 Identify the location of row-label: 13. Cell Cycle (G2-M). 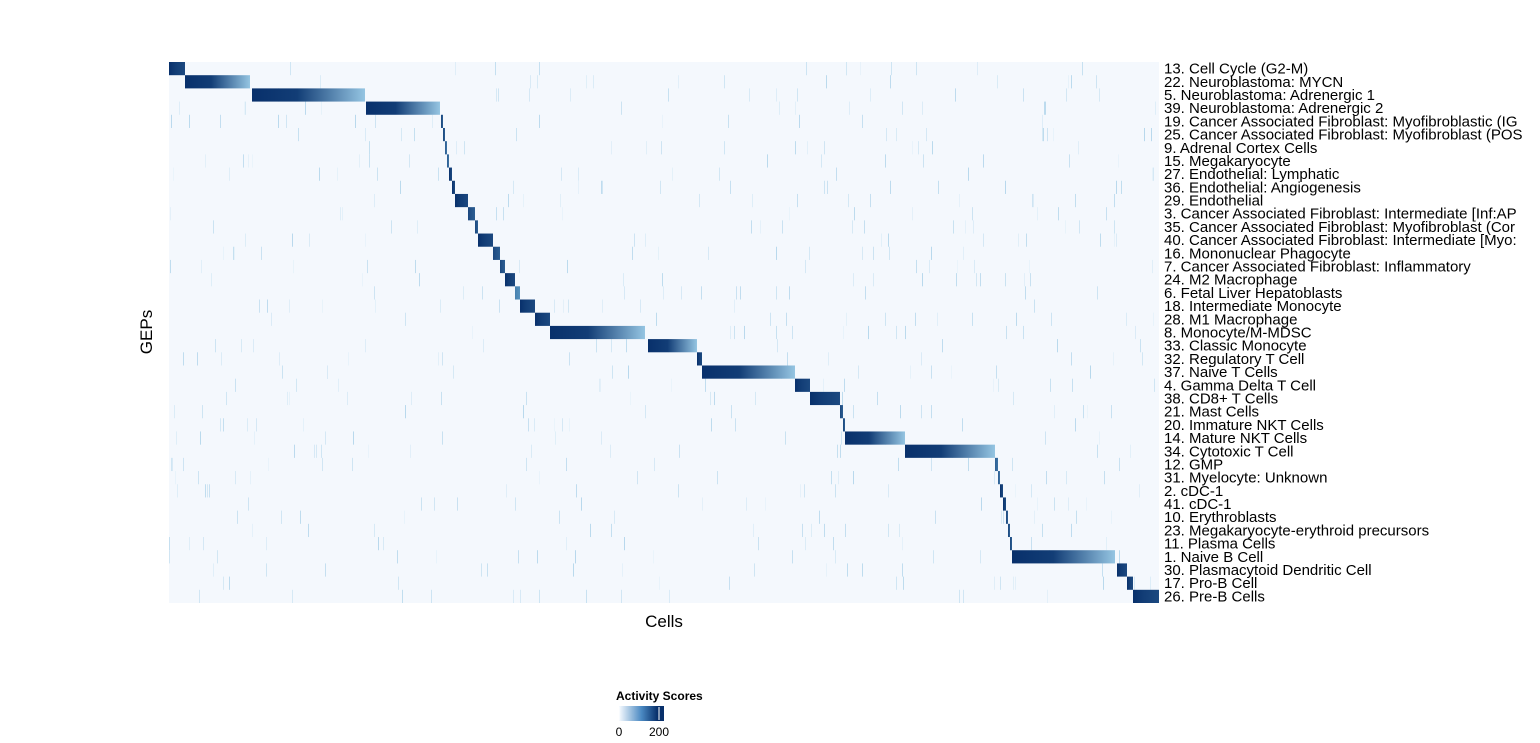
(1236, 69).